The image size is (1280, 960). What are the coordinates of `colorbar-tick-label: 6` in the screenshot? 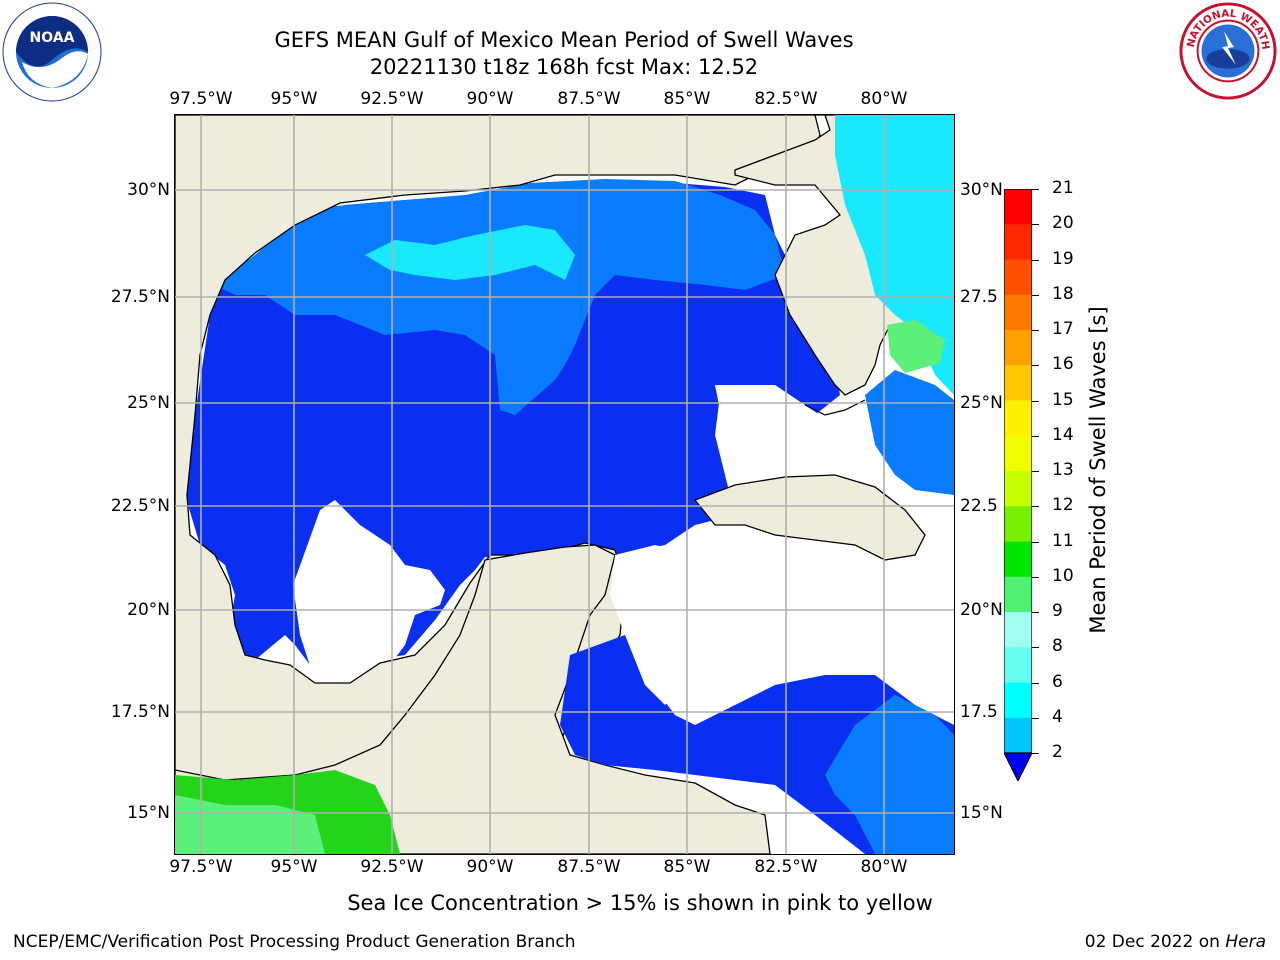 It's located at (1057, 681).